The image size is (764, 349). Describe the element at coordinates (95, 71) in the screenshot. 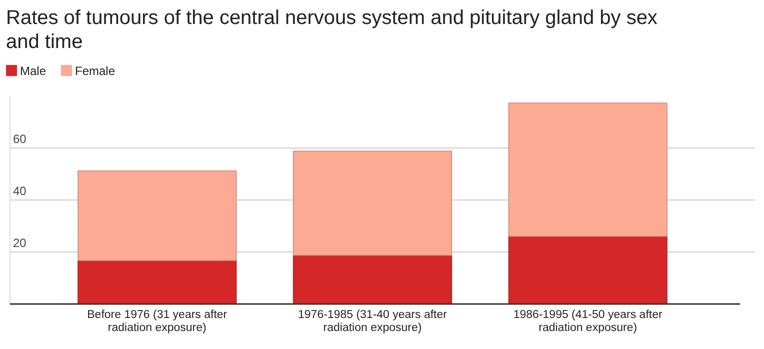

I see `legend-label: Female` at that location.